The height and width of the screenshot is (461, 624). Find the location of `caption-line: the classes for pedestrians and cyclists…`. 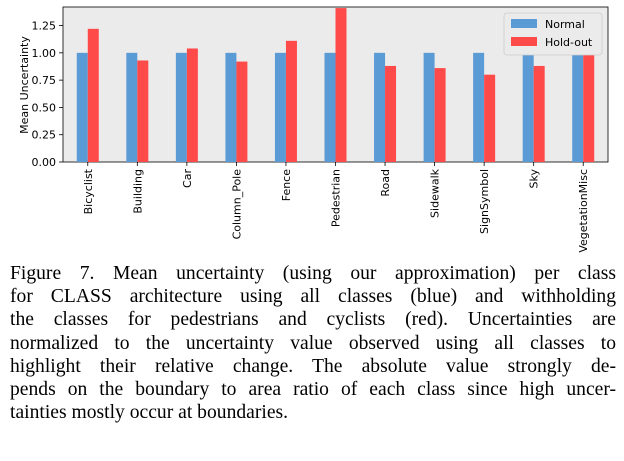

caption-line: the classes for pedestrians and cyclists… is located at coordinates (313, 320).